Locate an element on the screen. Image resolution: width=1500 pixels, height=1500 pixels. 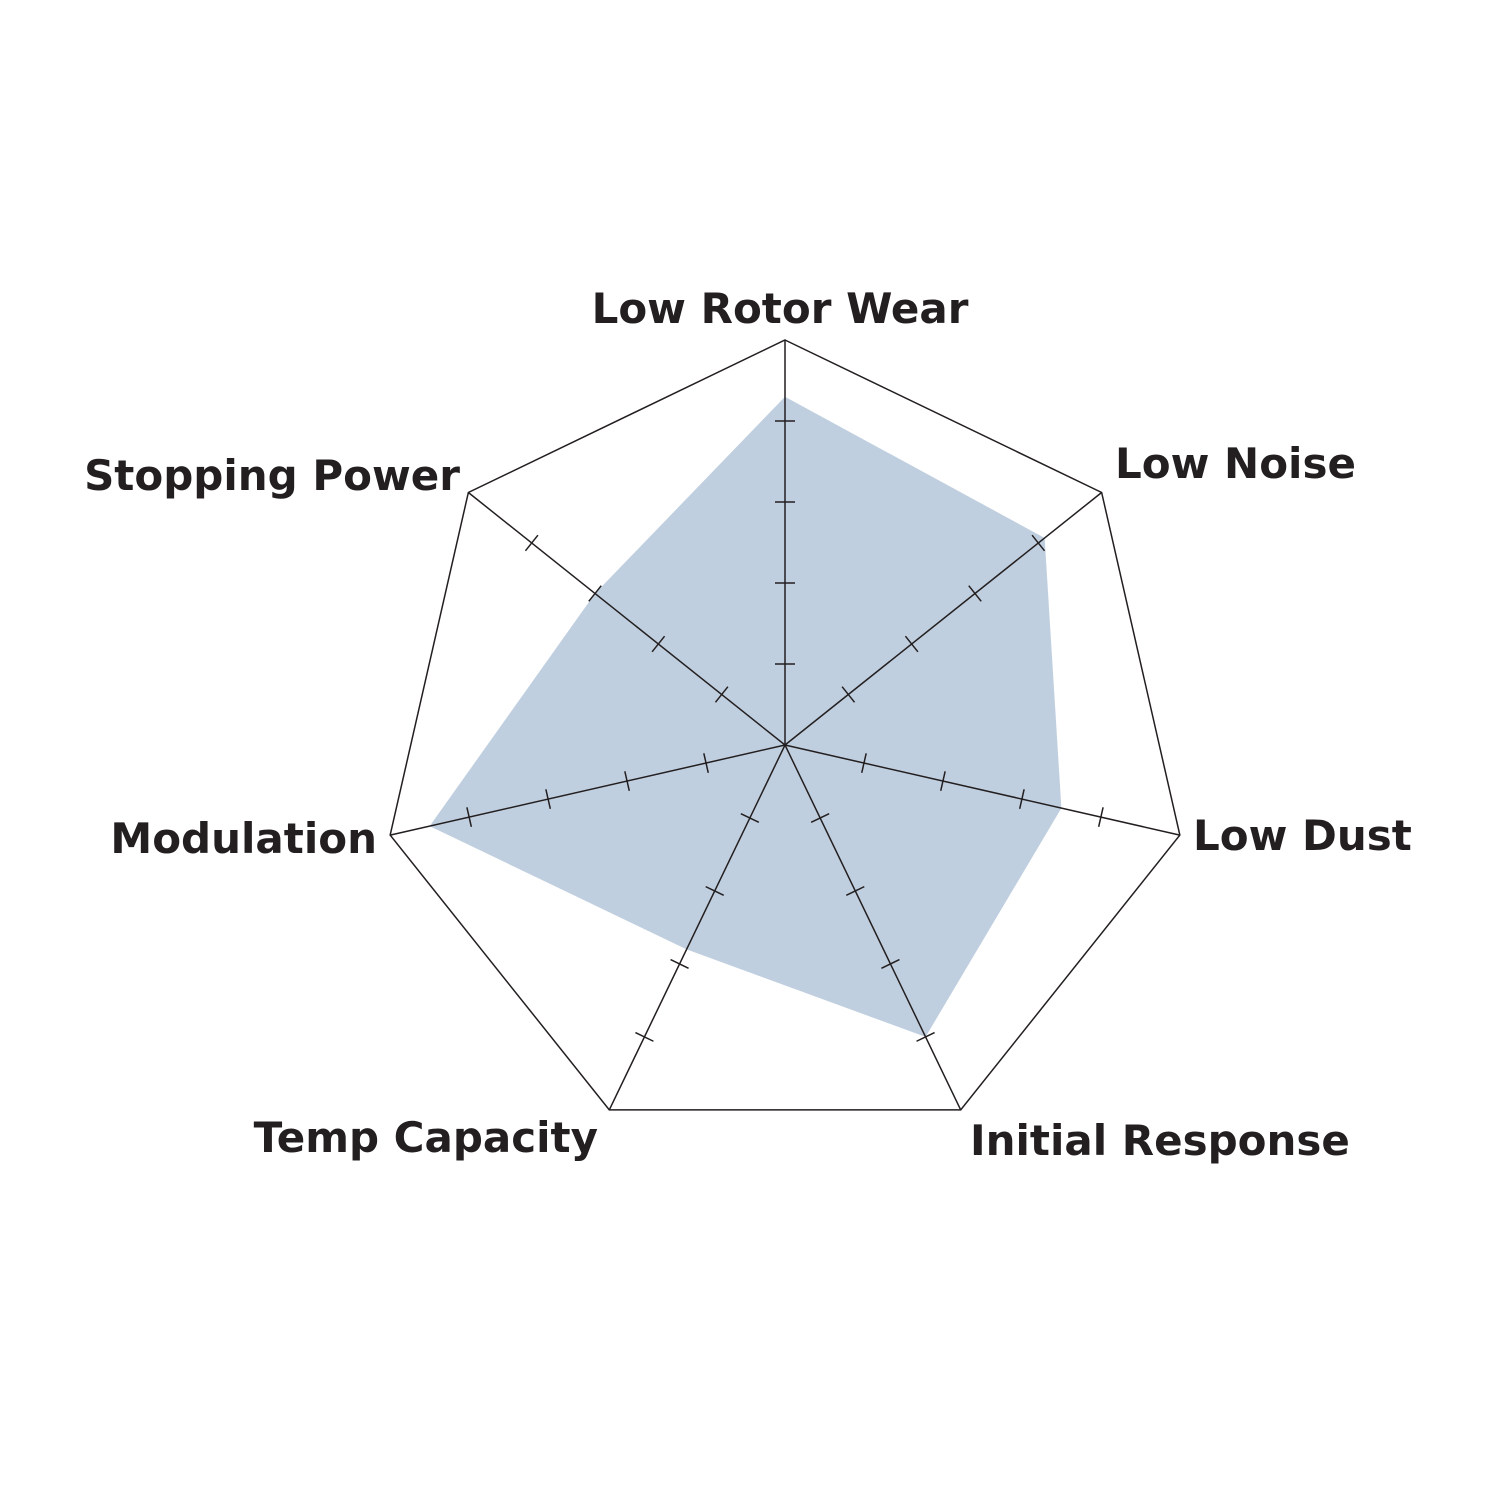
axis-label: Temp Capacity is located at coordinates (426, 1137).